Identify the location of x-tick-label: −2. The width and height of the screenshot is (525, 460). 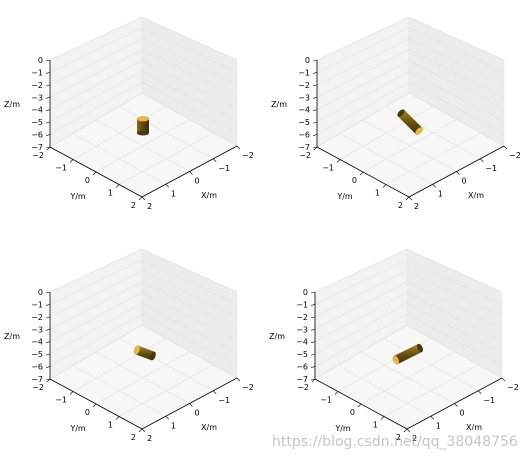
(248, 155).